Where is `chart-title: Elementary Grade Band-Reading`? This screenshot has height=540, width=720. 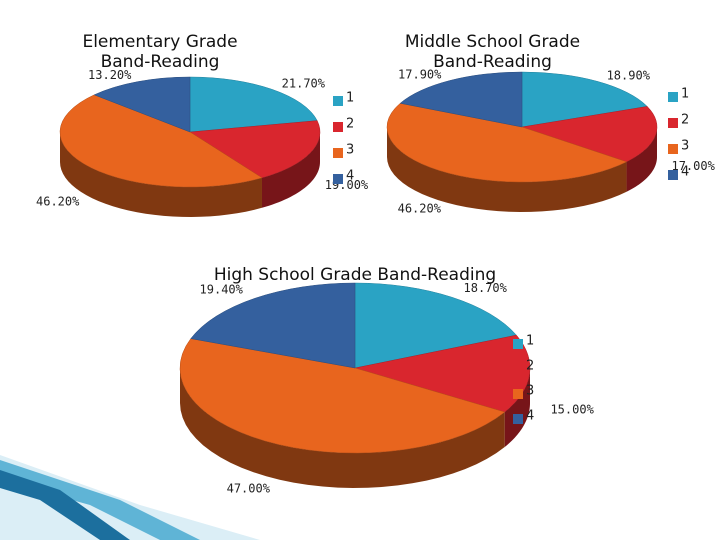
chart-title: Elementary Grade Band-Reading is located at coordinates (160, 52).